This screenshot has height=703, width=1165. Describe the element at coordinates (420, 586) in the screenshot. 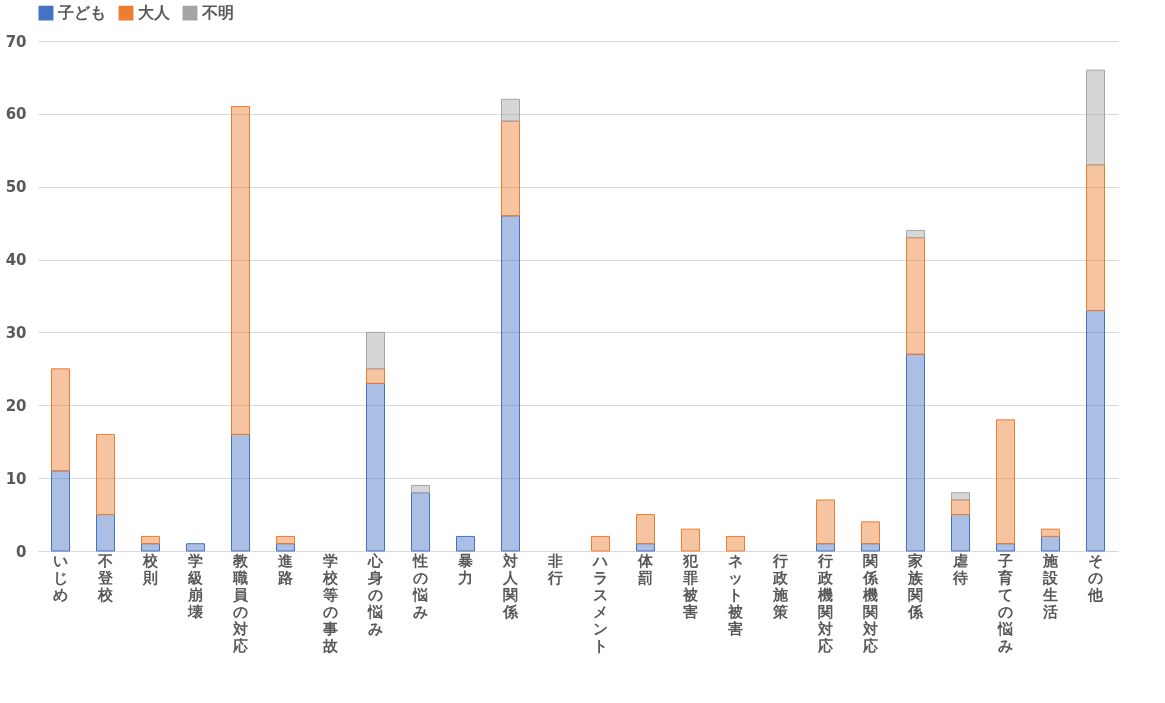

I see `x-tick-label: 性の悩み` at that location.